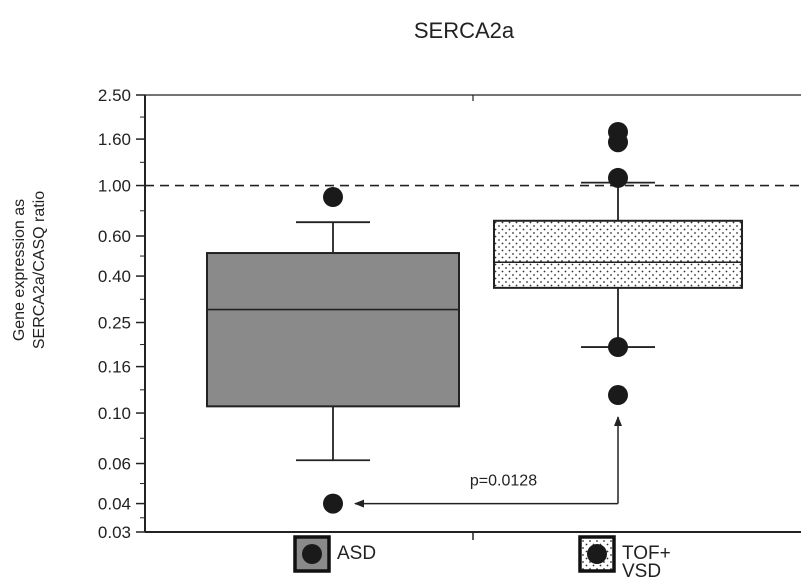 The height and width of the screenshot is (577, 801). What do you see at coordinates (114, 413) in the screenshot?
I see `y-tick-label: 0.10` at bounding box center [114, 413].